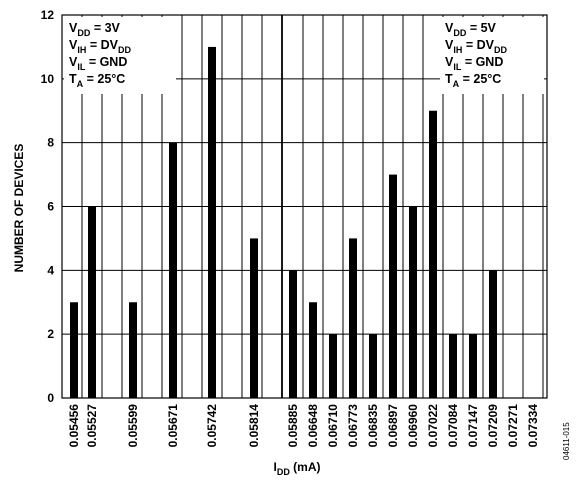 The height and width of the screenshot is (481, 577). Describe the element at coordinates (173, 426) in the screenshot. I see `x-tick-label: 0.05671` at that location.